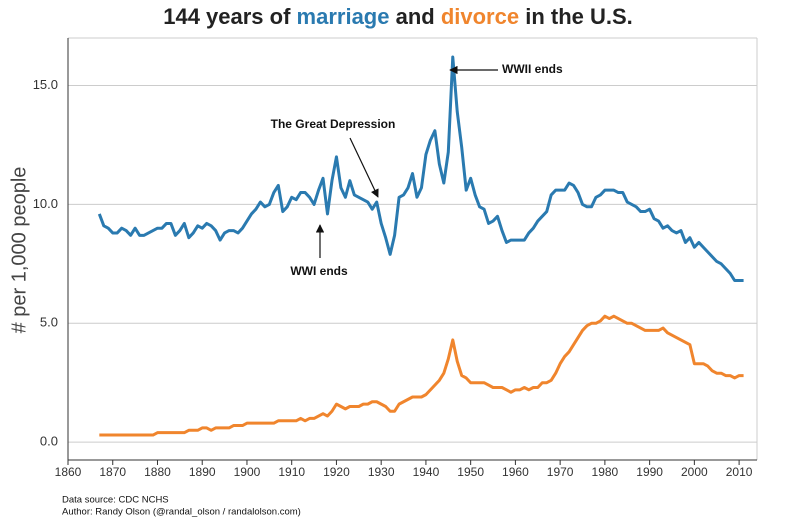 The height and width of the screenshot is (517, 797). Describe the element at coordinates (202, 472) in the screenshot. I see `x-tick-label: 1890` at that location.